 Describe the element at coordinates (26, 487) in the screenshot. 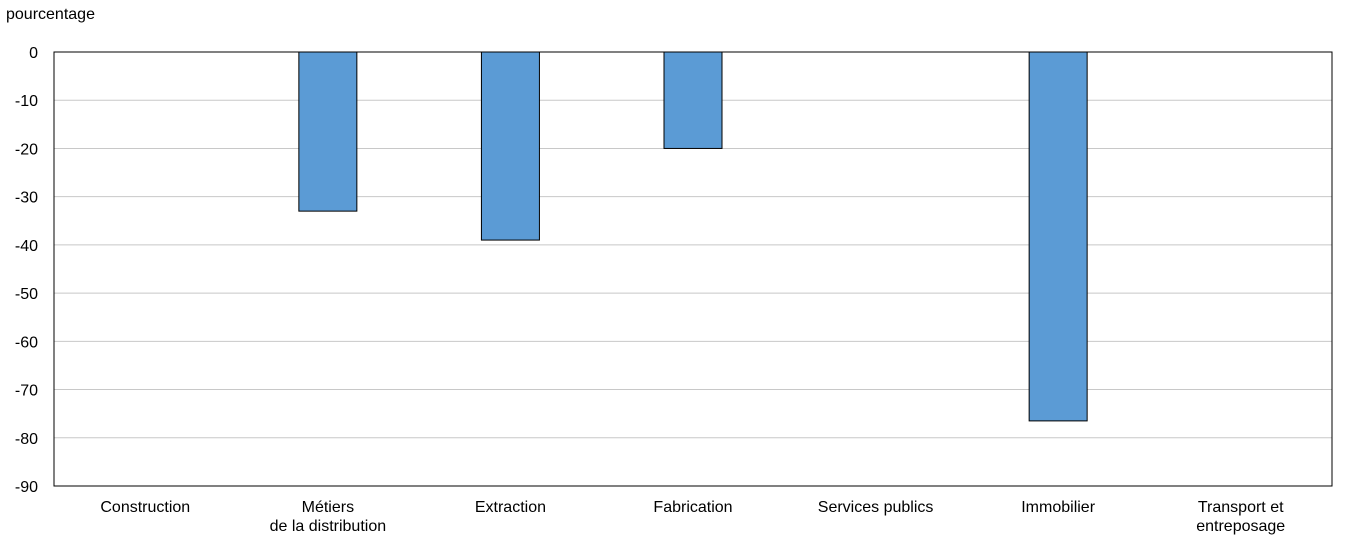

I see `y-tick-label: -90` at that location.